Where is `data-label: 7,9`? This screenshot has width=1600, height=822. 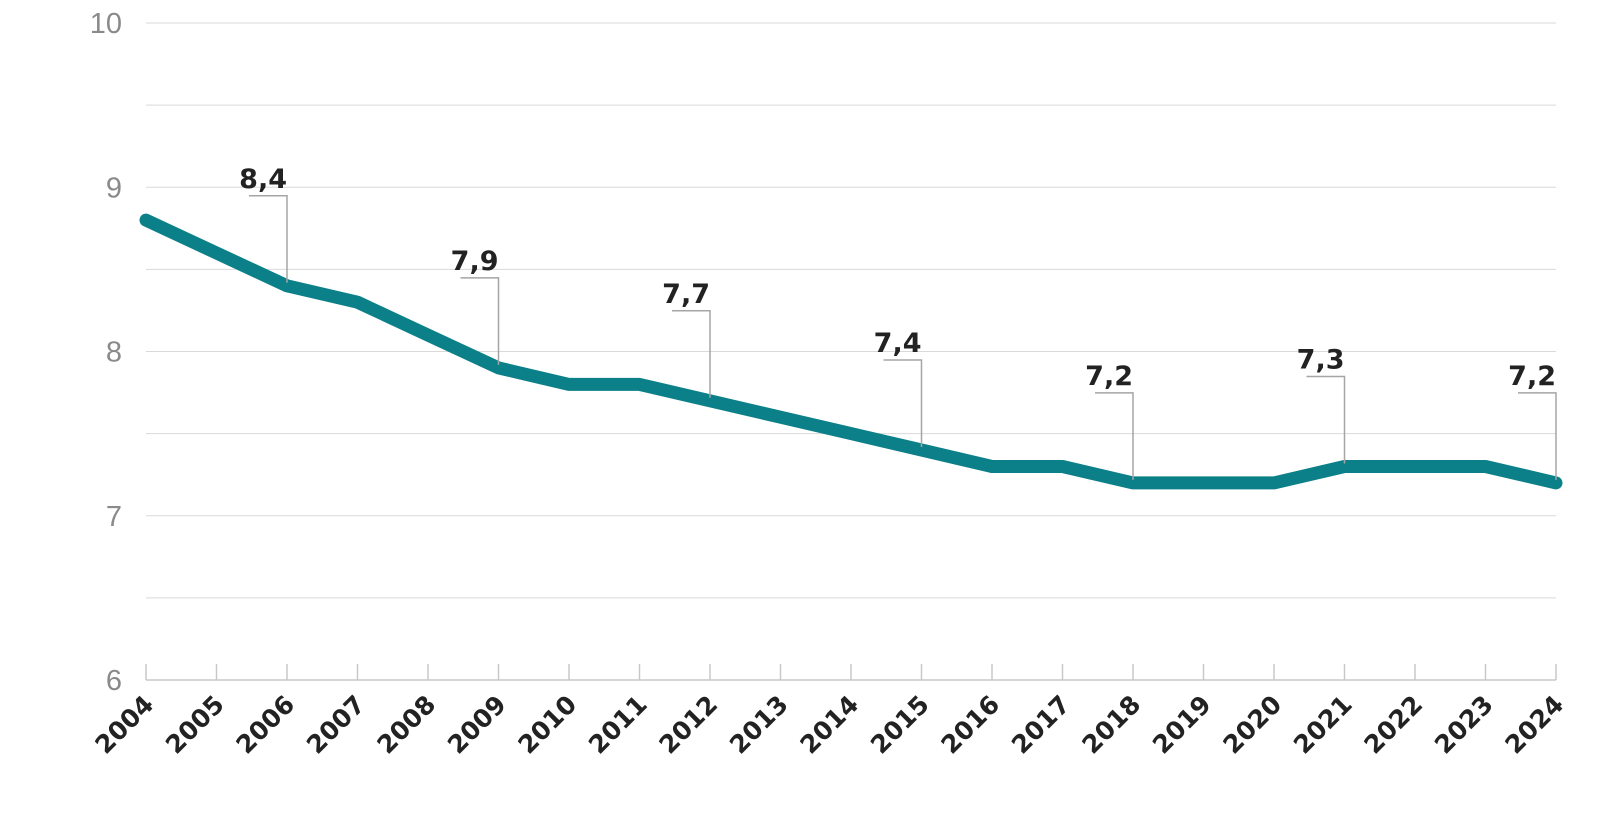 data-label: 7,9 is located at coordinates (475, 261).